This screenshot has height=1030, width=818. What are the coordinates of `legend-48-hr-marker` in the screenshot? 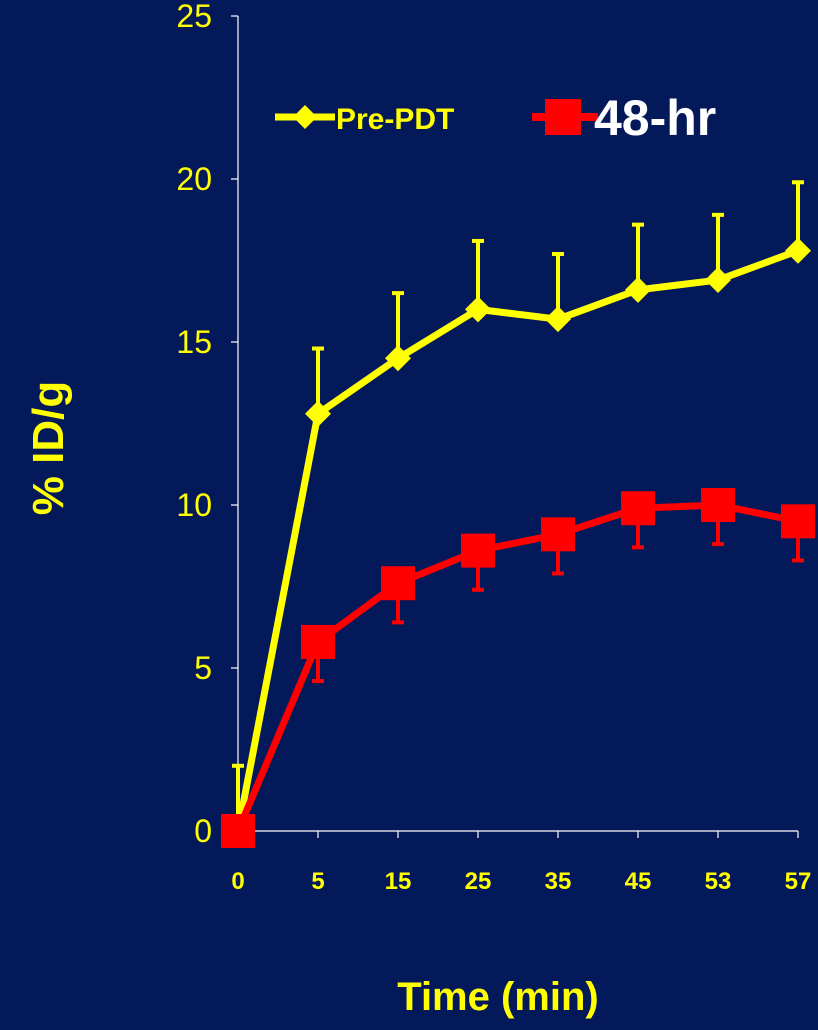 It's located at (563, 117).